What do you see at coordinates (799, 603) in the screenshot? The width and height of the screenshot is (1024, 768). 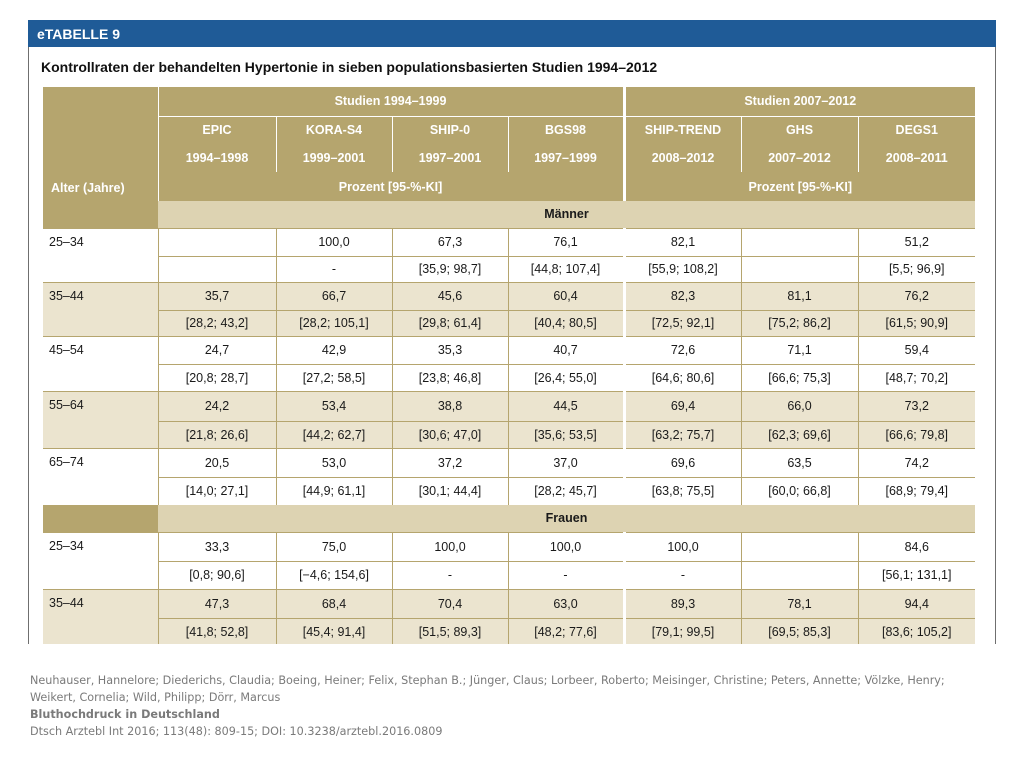 I see `control-rate-cell: 78,1` at bounding box center [799, 603].